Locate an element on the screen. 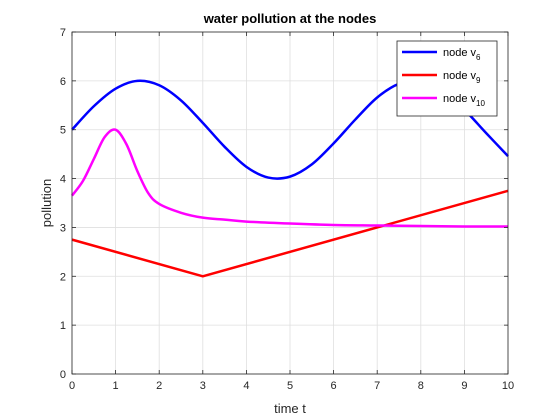 The width and height of the screenshot is (560, 420). x-tick-label: 9 is located at coordinates (464, 386).